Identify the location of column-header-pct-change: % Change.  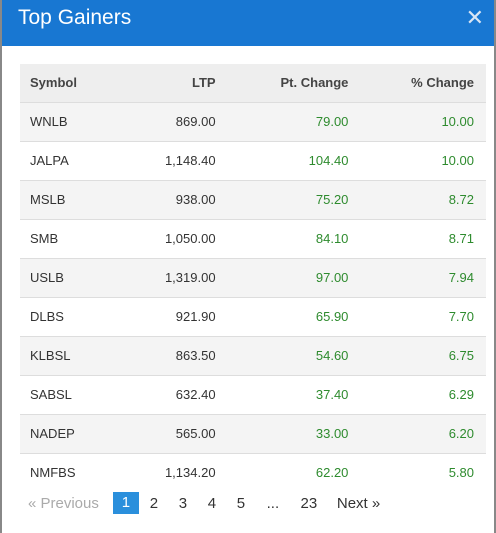
(442, 83).